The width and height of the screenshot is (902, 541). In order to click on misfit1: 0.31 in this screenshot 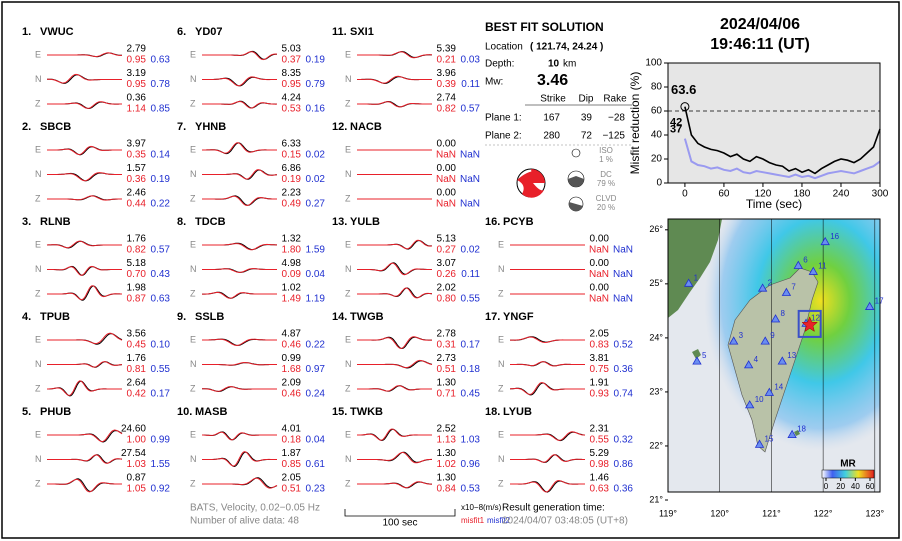, I will do `click(447, 345)`.